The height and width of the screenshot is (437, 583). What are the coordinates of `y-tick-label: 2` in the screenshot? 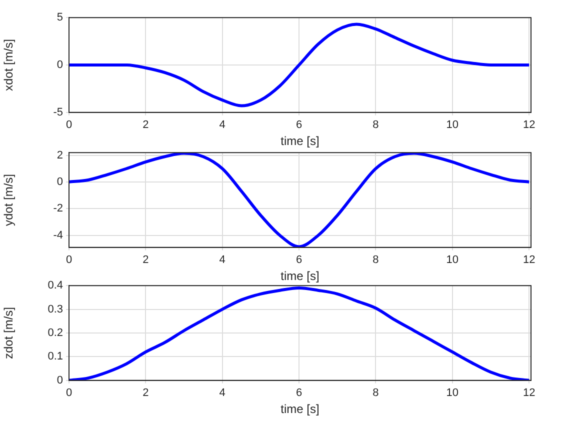 It's located at (59, 155).